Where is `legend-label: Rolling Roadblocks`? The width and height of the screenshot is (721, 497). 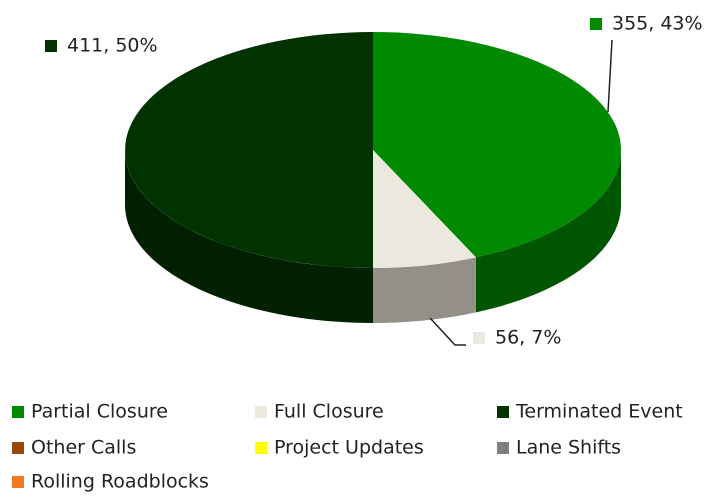
legend-label: Rolling Roadblocks is located at coordinates (120, 482).